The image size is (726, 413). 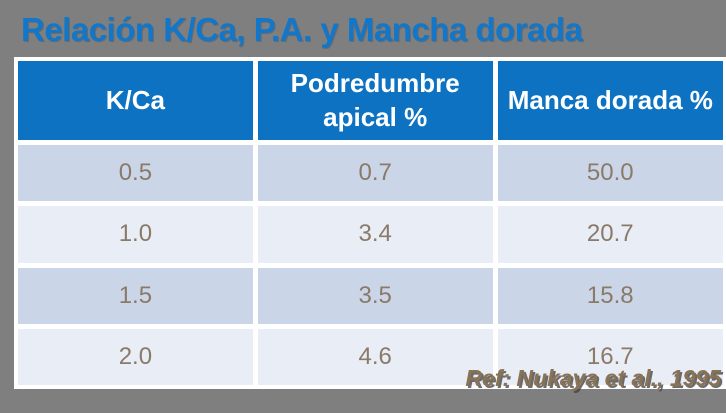 I want to click on table-cell-r4-kca: 2.0, so click(x=135, y=356).